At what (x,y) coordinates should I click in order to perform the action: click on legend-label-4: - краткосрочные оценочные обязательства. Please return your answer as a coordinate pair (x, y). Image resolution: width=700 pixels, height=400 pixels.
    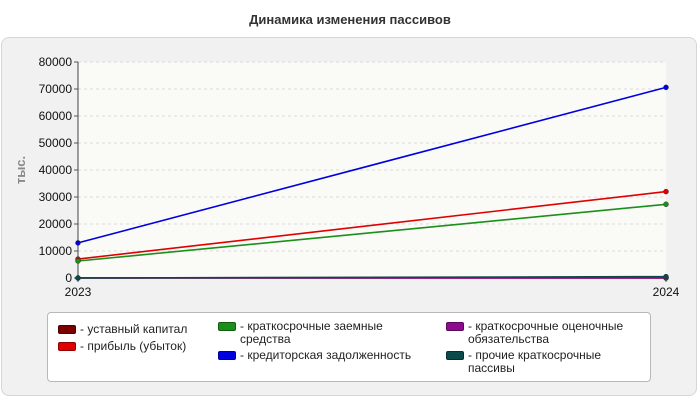
    Looking at the image, I should click on (546, 332).